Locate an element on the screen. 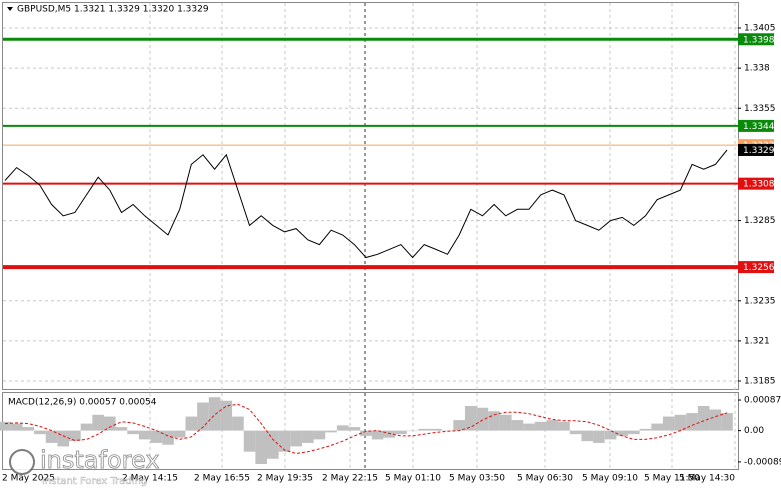 The image size is (781, 489). x-tick-label: 5 May 01:10 is located at coordinates (413, 479).